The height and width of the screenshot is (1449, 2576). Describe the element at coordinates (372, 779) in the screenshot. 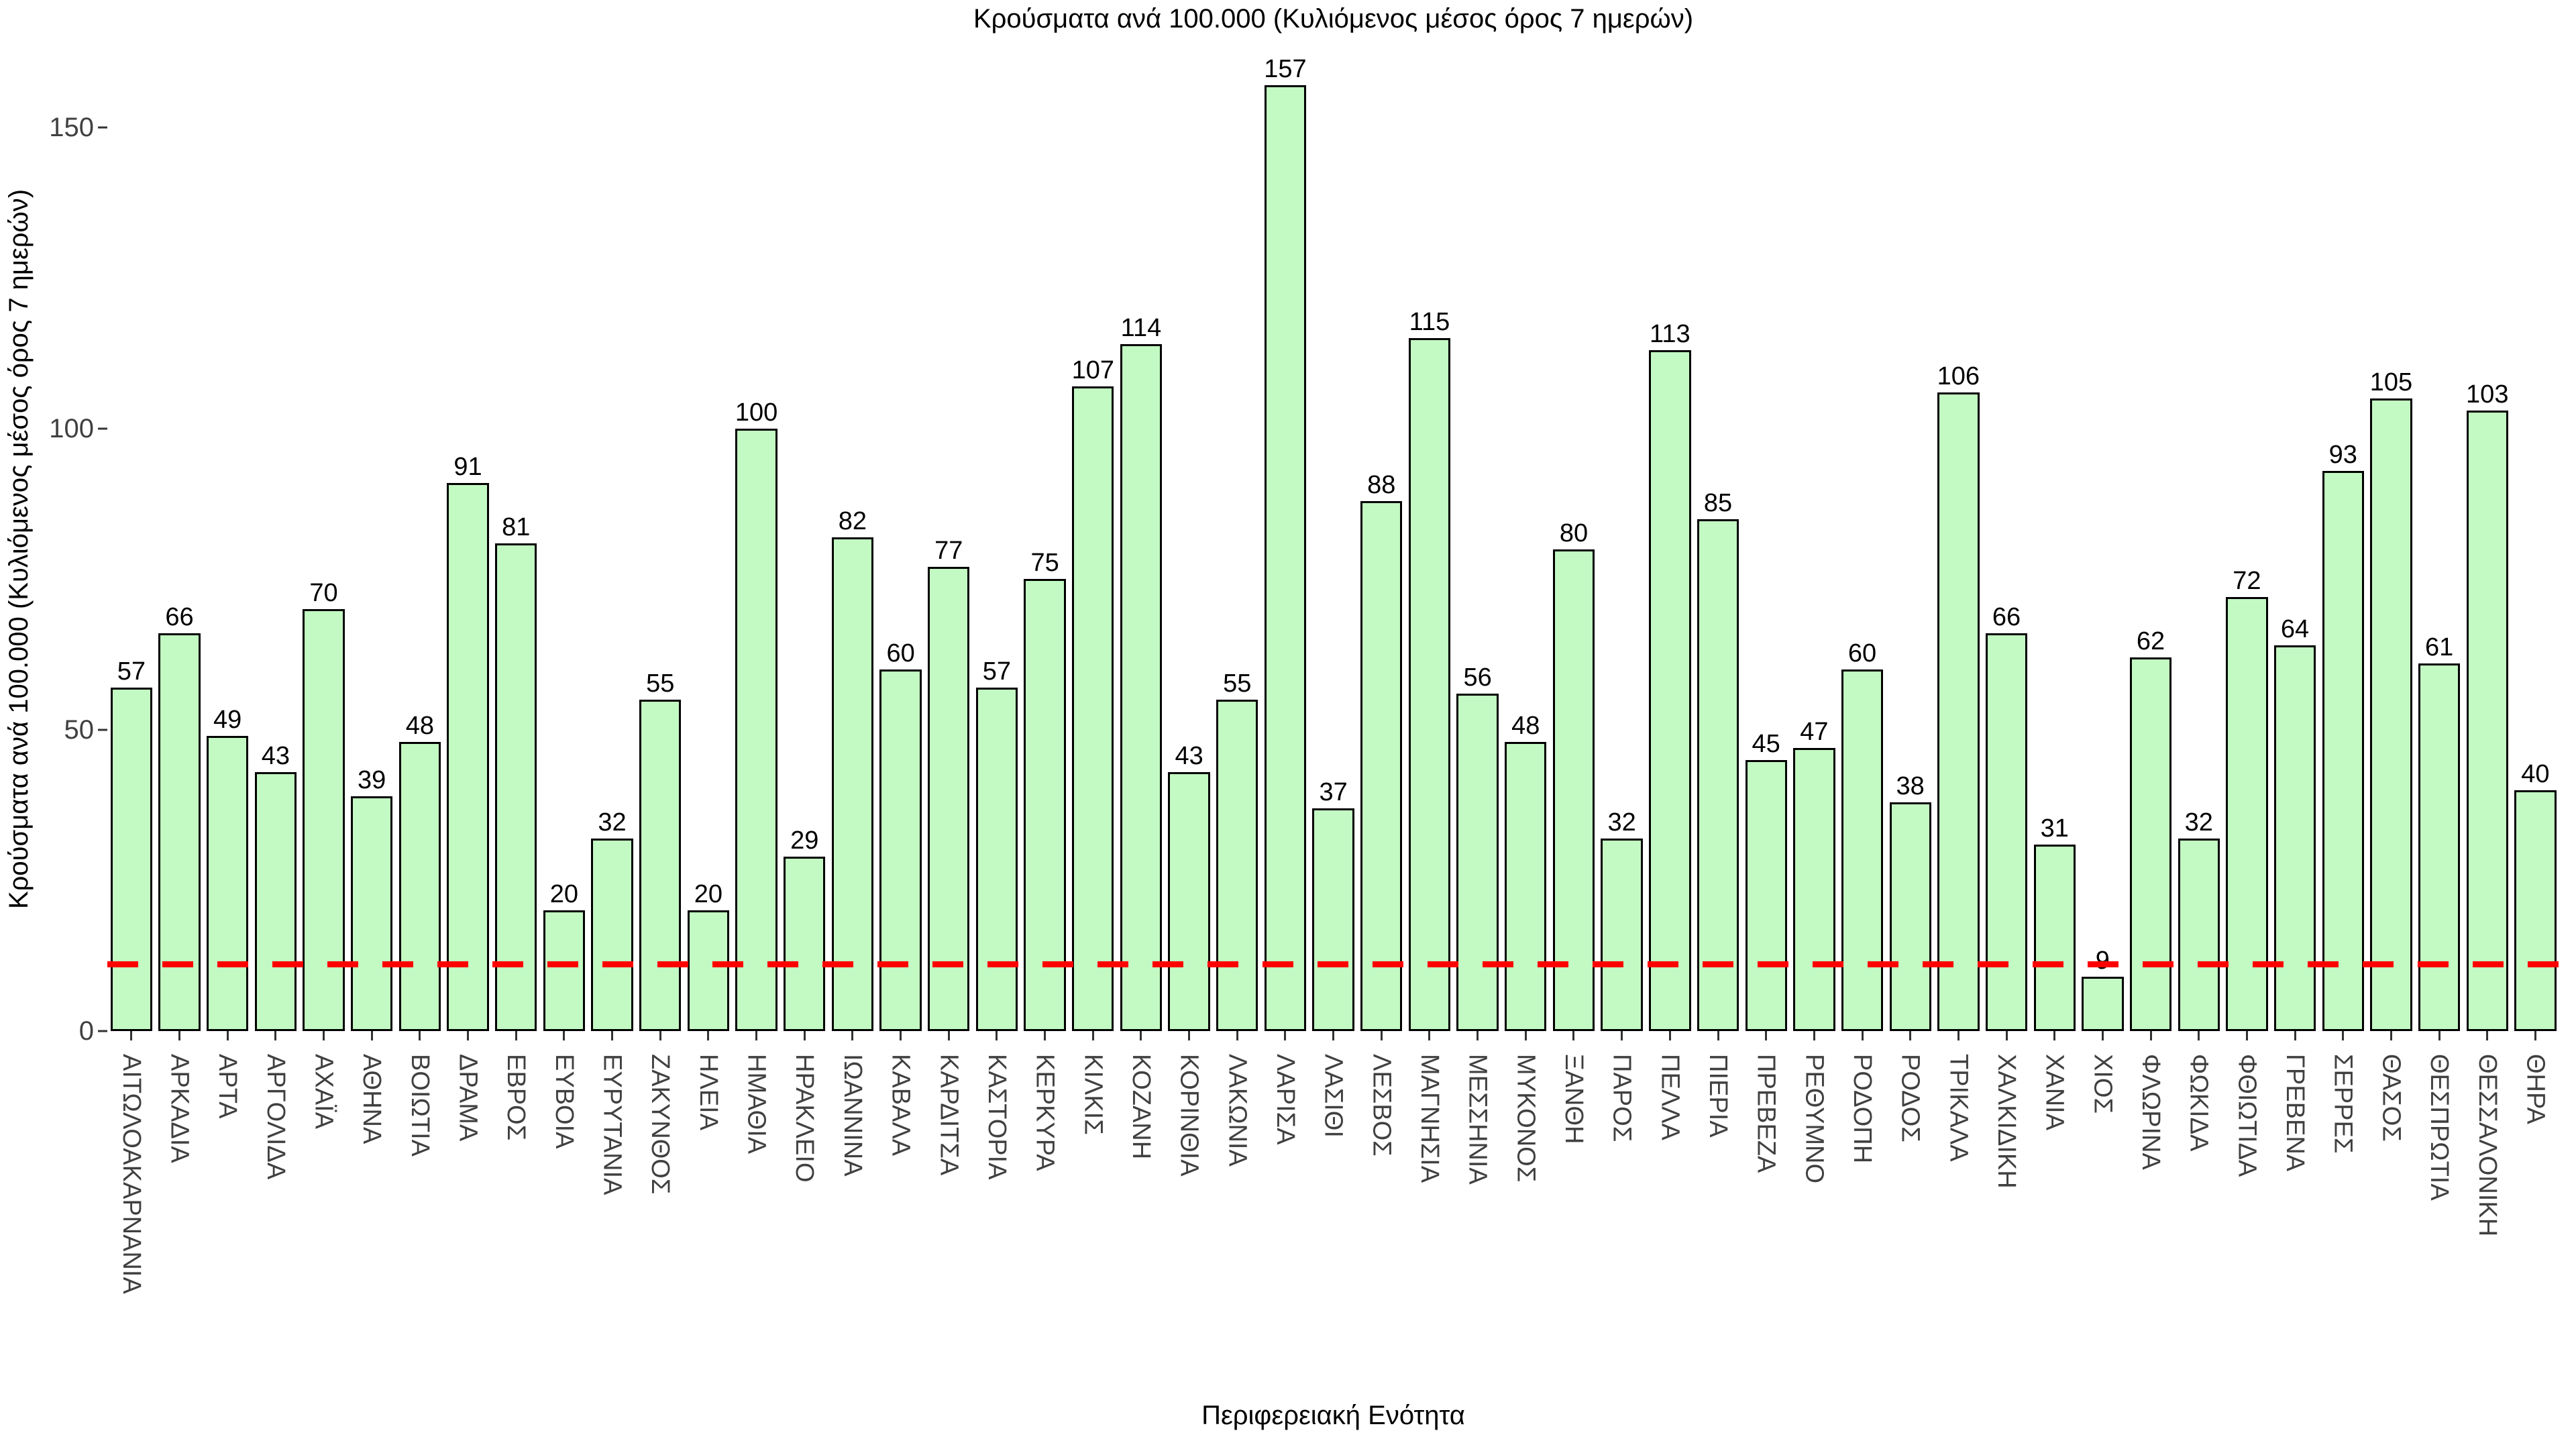

I see `bar-value-label: 39` at that location.